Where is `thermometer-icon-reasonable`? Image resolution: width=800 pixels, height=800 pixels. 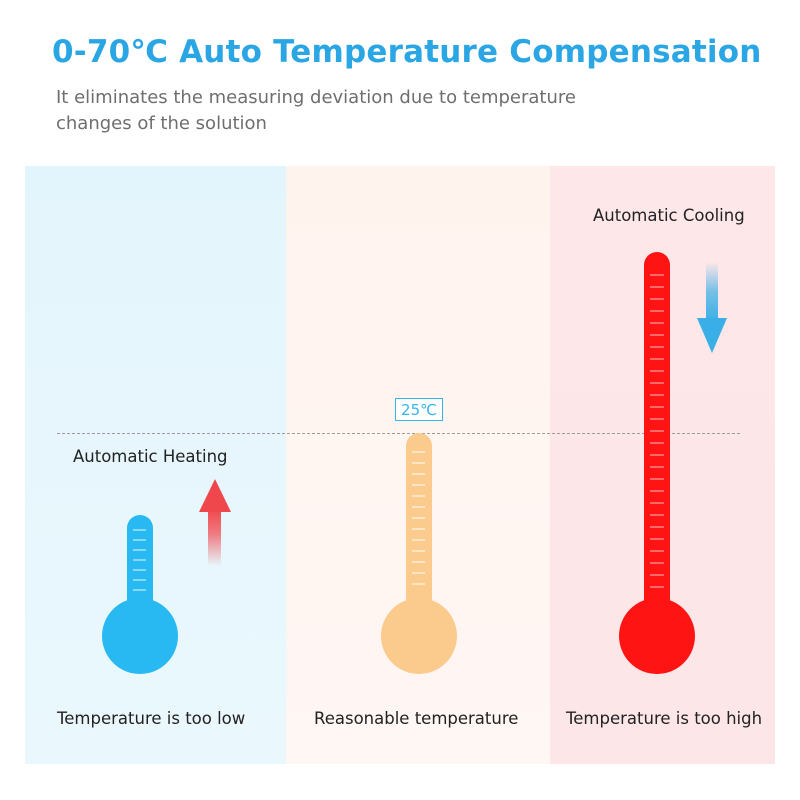 thermometer-icon-reasonable is located at coordinates (419, 553).